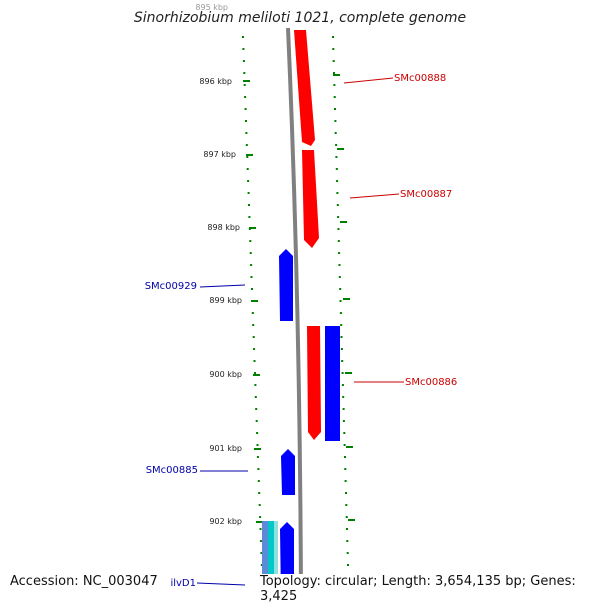 The width and height of the screenshot is (600, 604). I want to click on gene-block-smc00886-reverse, so click(332, 383).